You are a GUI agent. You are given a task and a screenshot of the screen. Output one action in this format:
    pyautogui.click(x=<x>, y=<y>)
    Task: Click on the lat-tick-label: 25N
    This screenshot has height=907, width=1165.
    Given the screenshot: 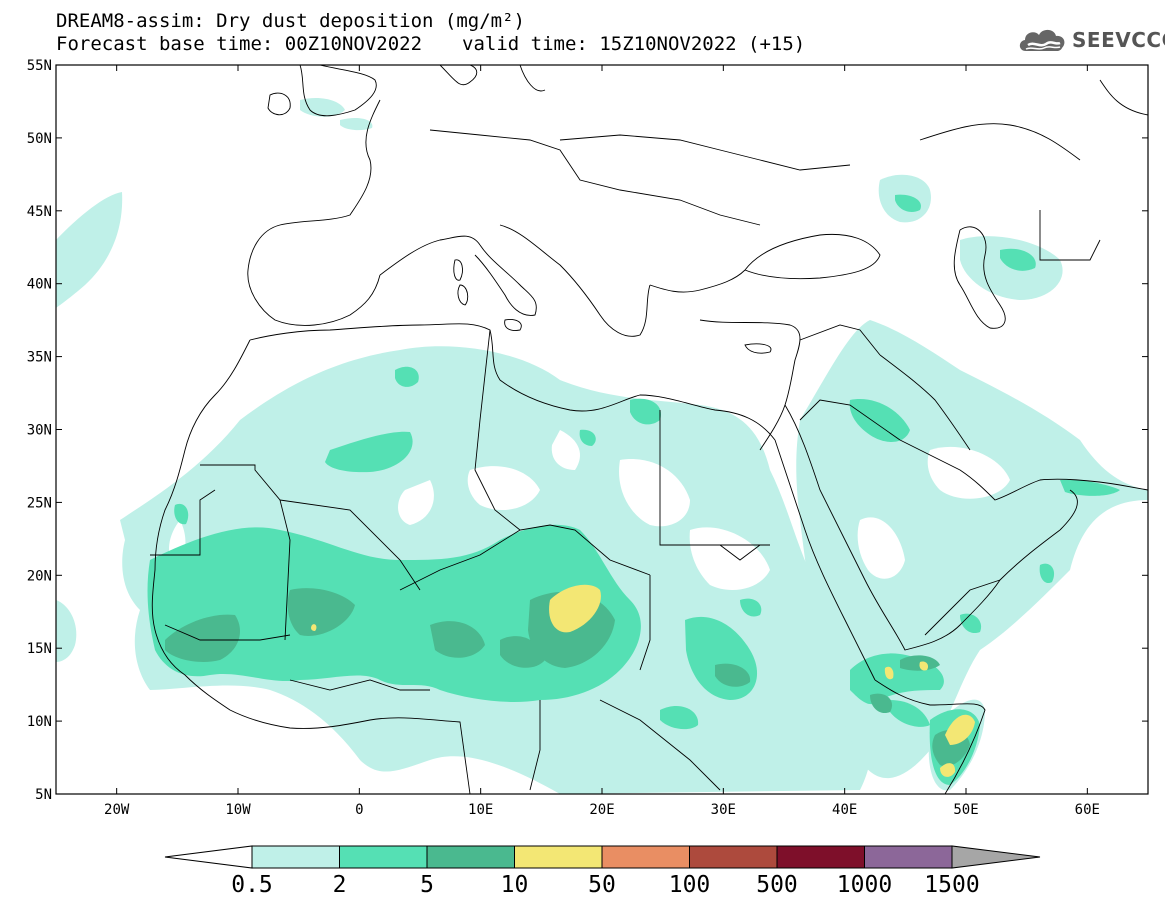 What is the action you would take?
    pyautogui.click(x=39, y=503)
    